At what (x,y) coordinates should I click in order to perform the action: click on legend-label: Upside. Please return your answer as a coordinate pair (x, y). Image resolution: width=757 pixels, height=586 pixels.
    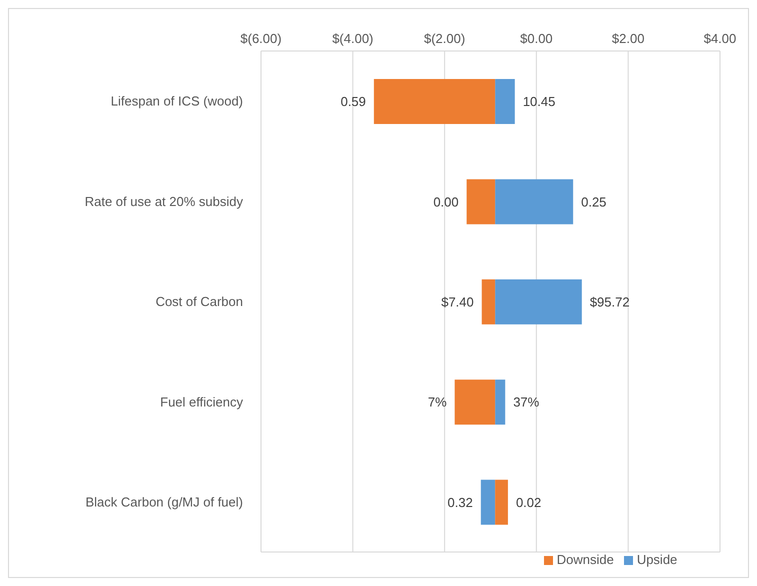
    Looking at the image, I should click on (657, 559).